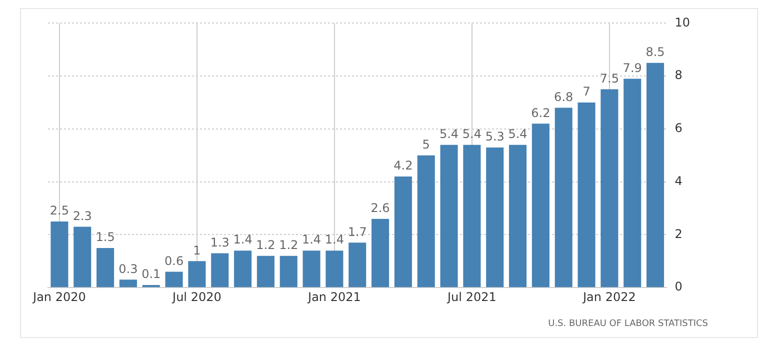 The image size is (765, 339). I want to click on x-tick-label: Jul 2020, so click(197, 297).